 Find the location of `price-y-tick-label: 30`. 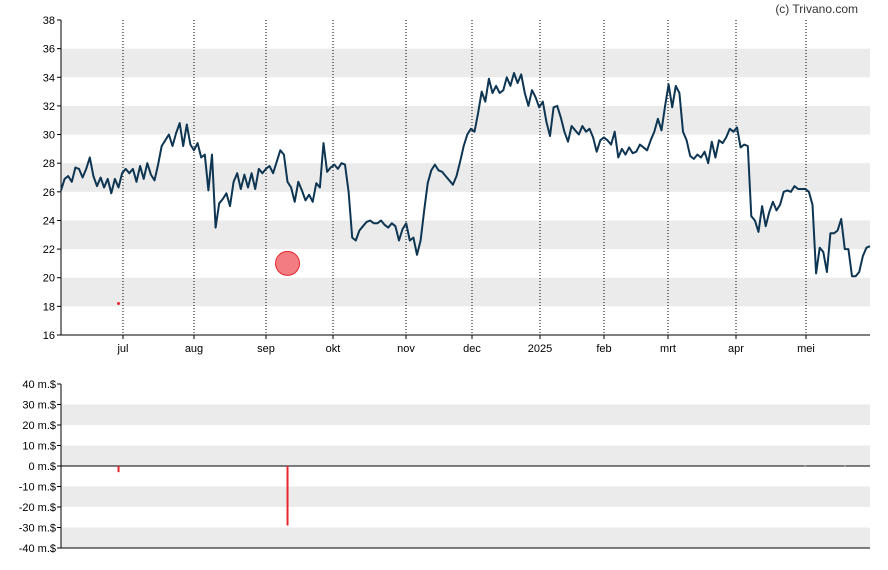

price-y-tick-label: 30 is located at coordinates (49, 136).